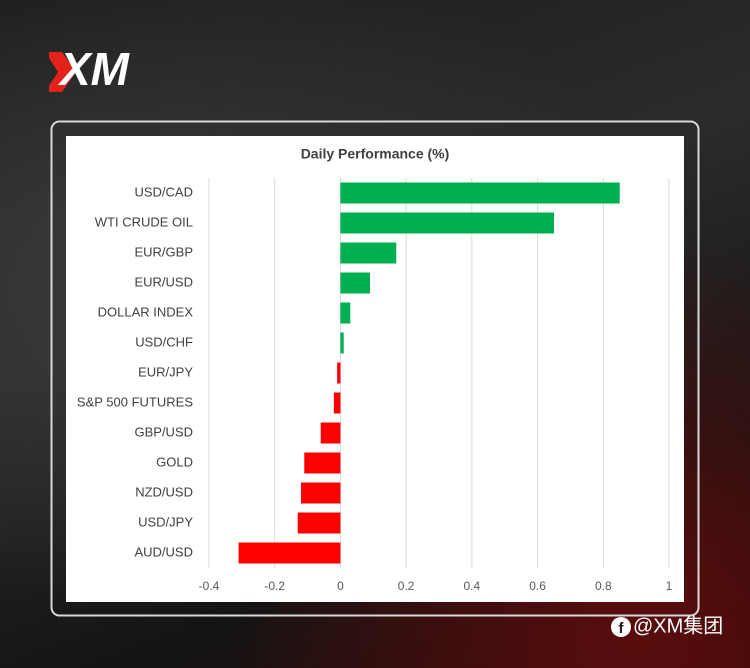 The width and height of the screenshot is (750, 668). What do you see at coordinates (94, 69) in the screenshot?
I see `logo: XM` at bounding box center [94, 69].